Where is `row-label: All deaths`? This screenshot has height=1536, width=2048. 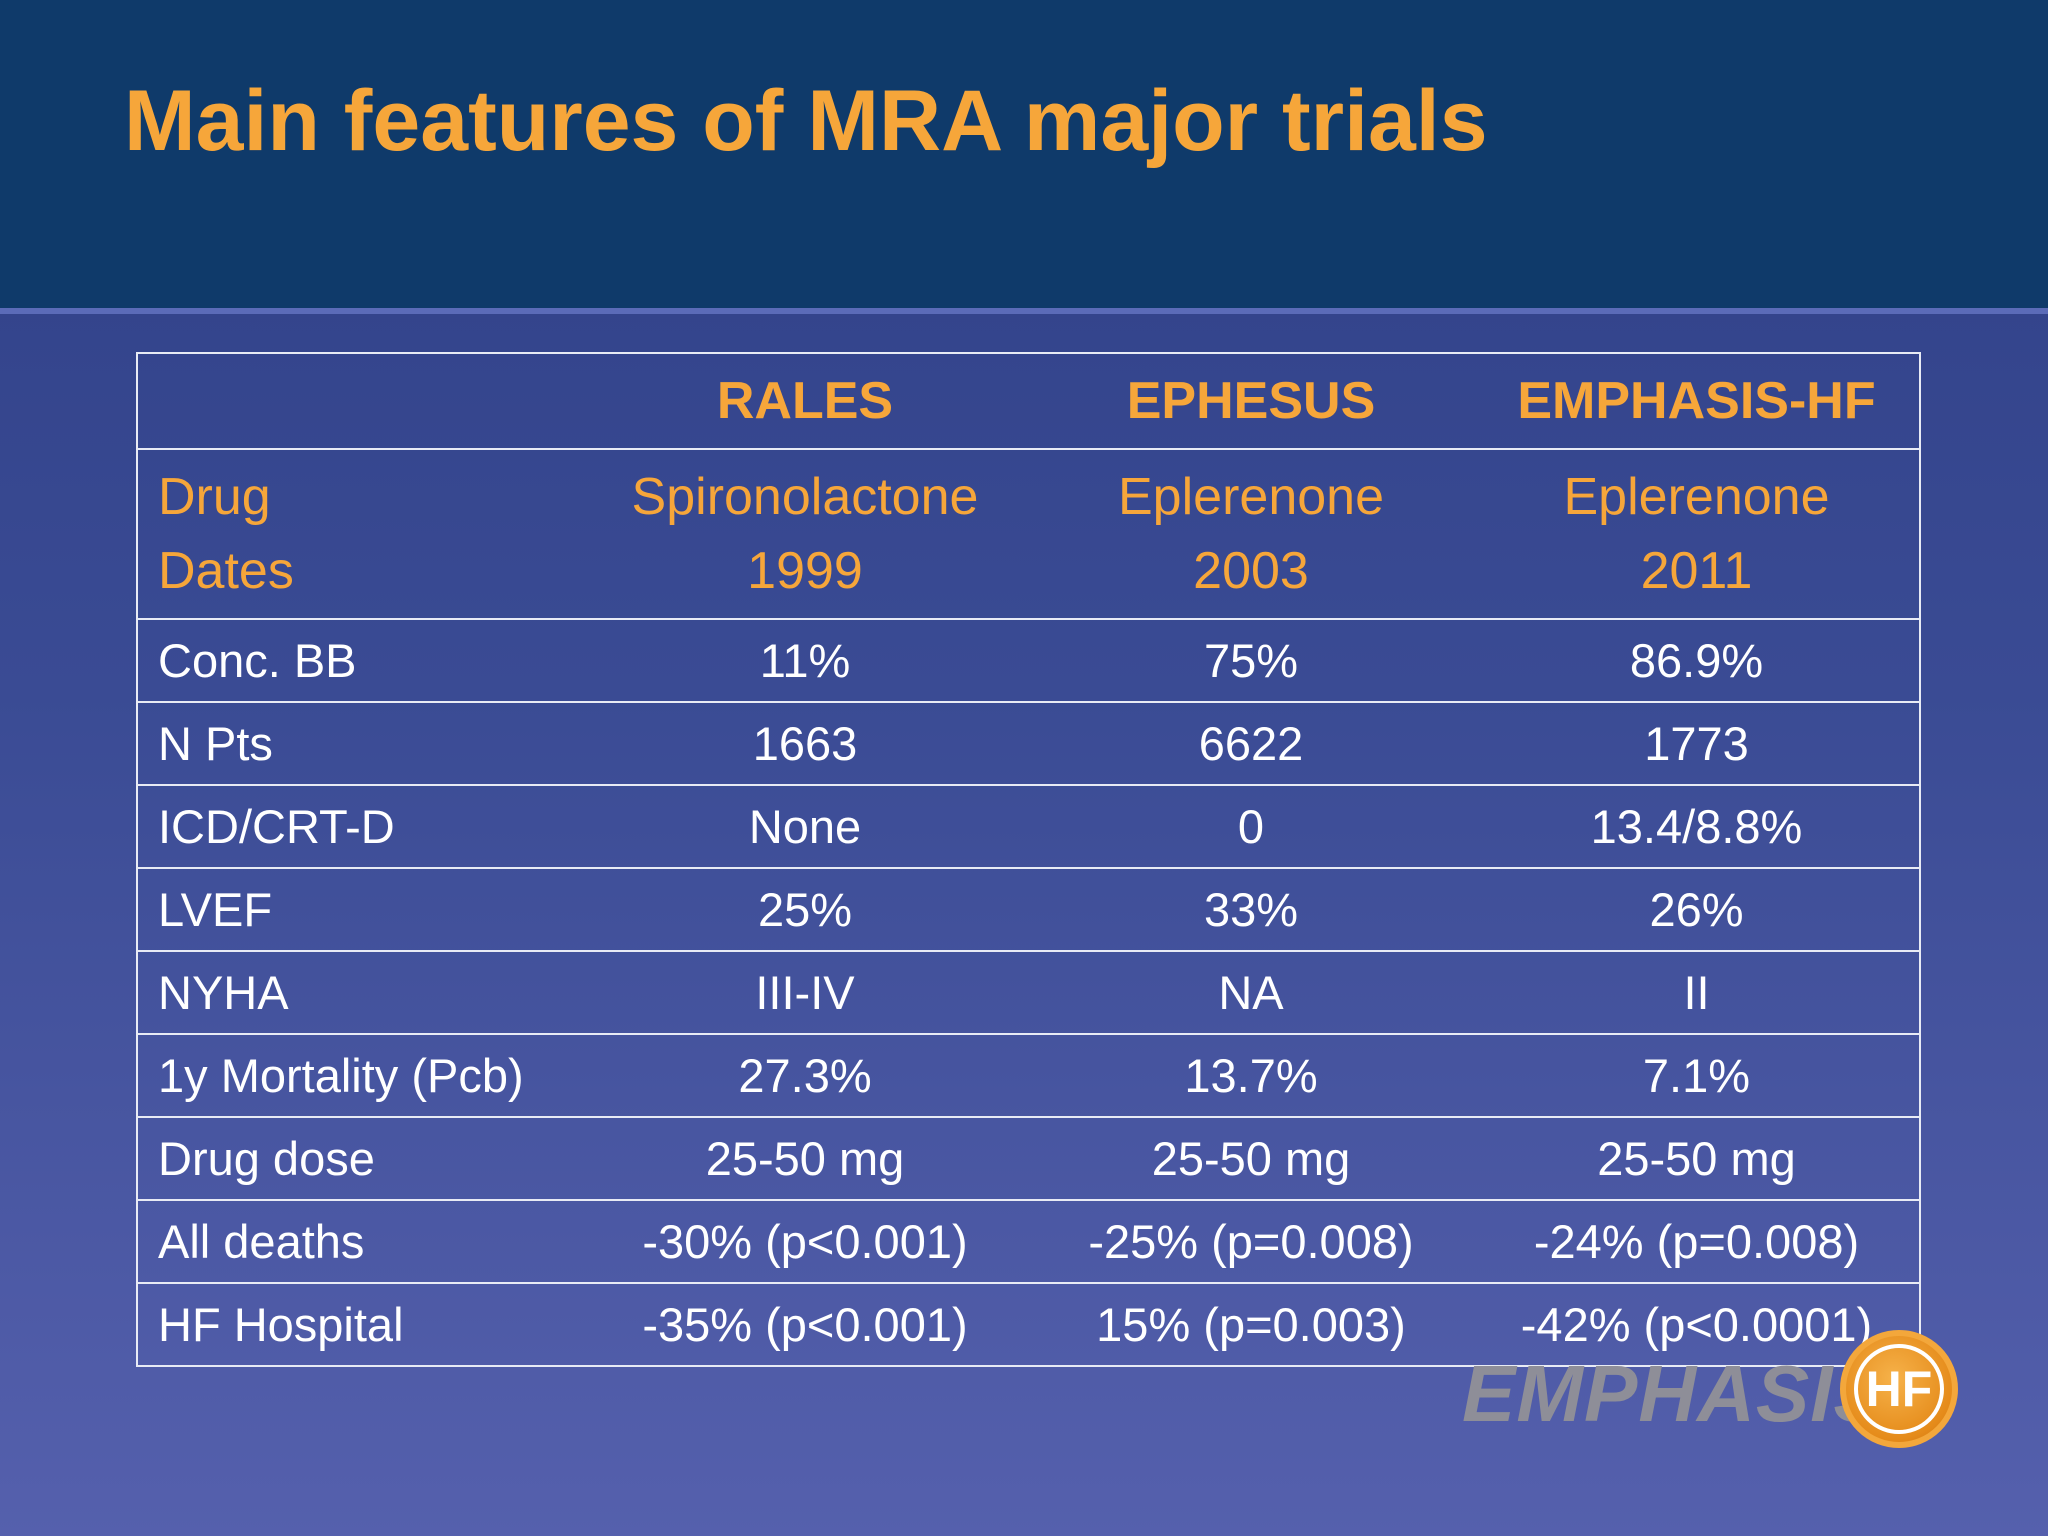 row-label: All deaths is located at coordinates (359, 1241).